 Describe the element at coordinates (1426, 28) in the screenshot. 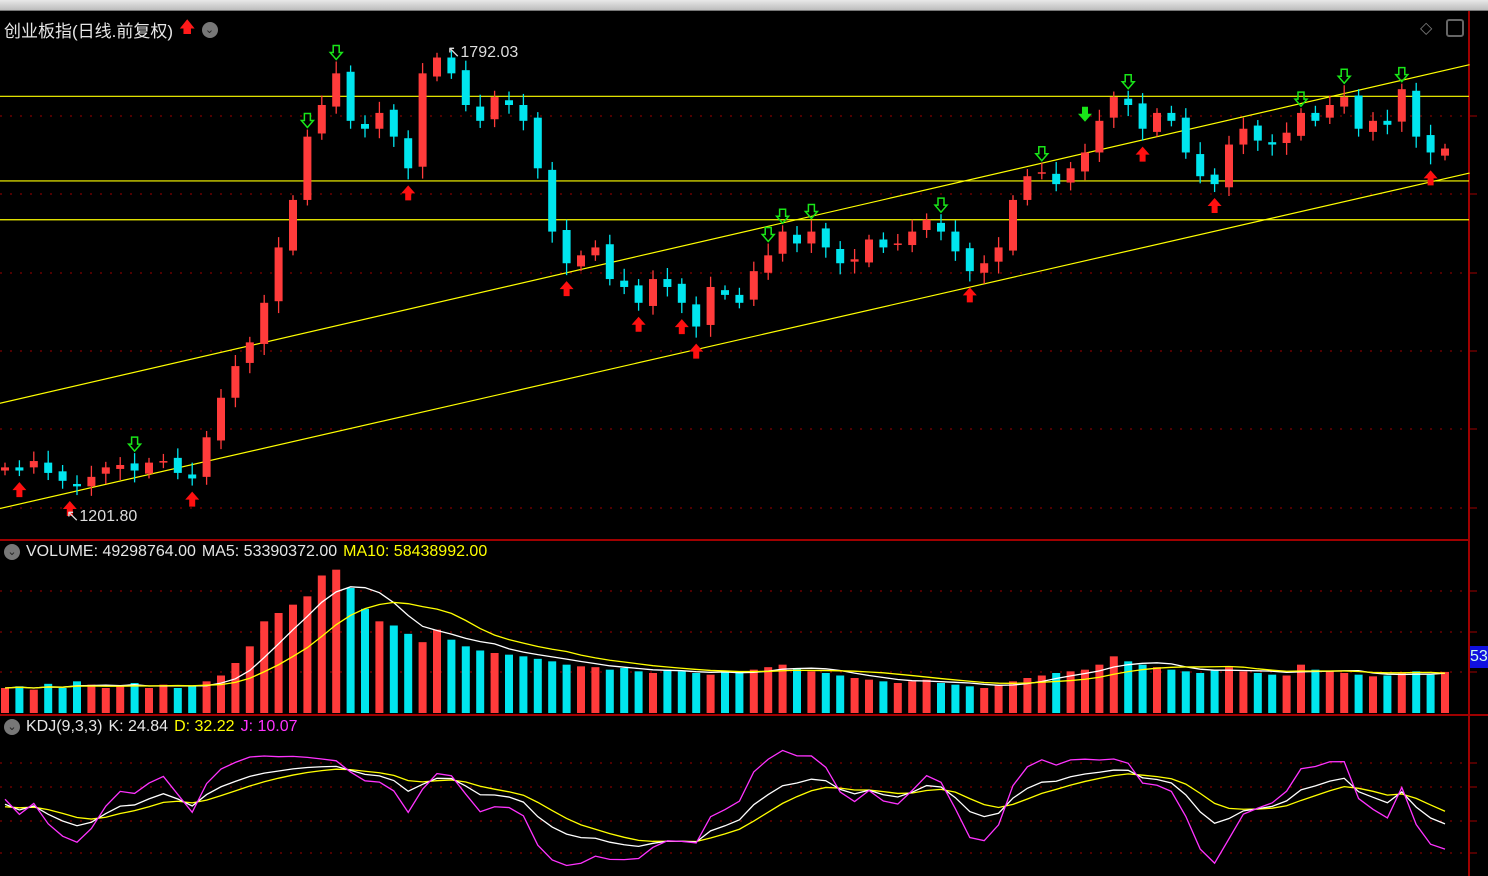

I see `diamond-icon: ◇` at that location.